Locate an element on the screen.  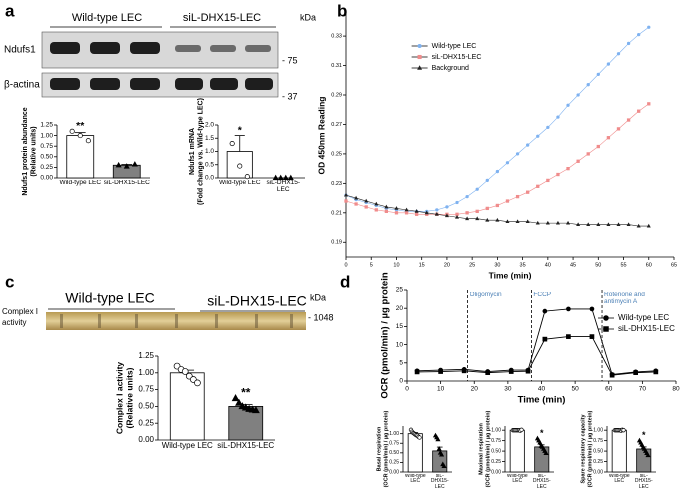
y-axis-label: Ndufs1 mRNA is located at coordinates (192, 151).